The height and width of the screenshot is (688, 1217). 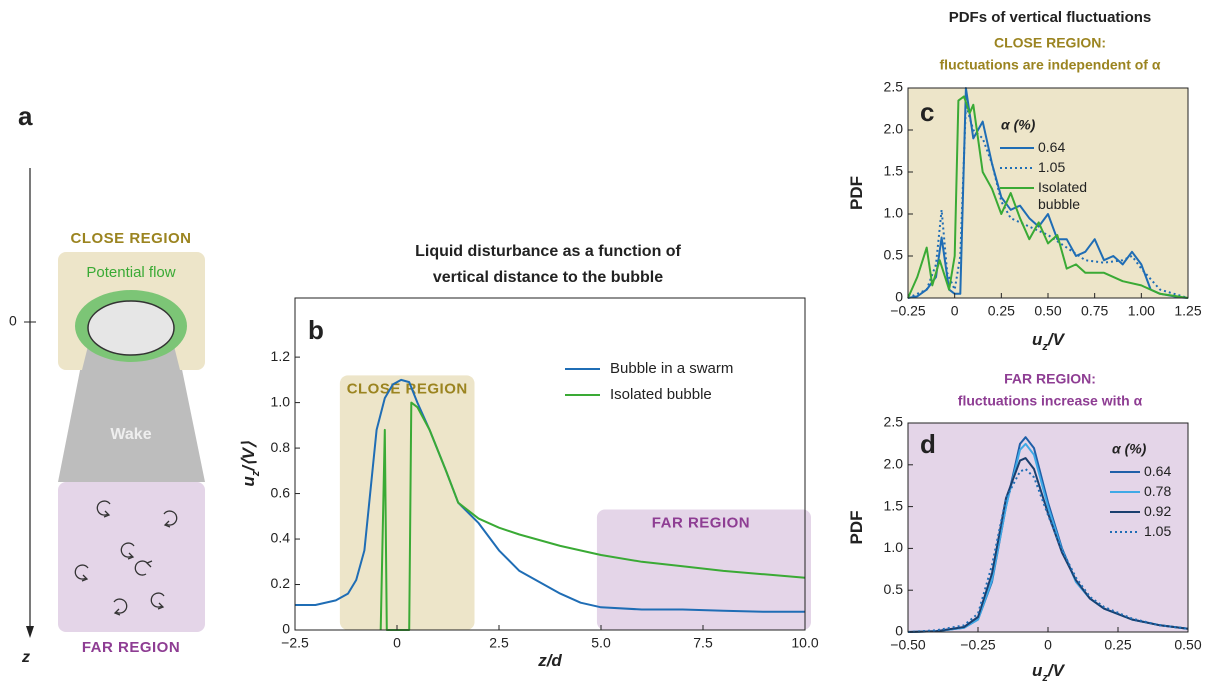 I want to click on x-axis-label: z/d, so click(x=549, y=660).